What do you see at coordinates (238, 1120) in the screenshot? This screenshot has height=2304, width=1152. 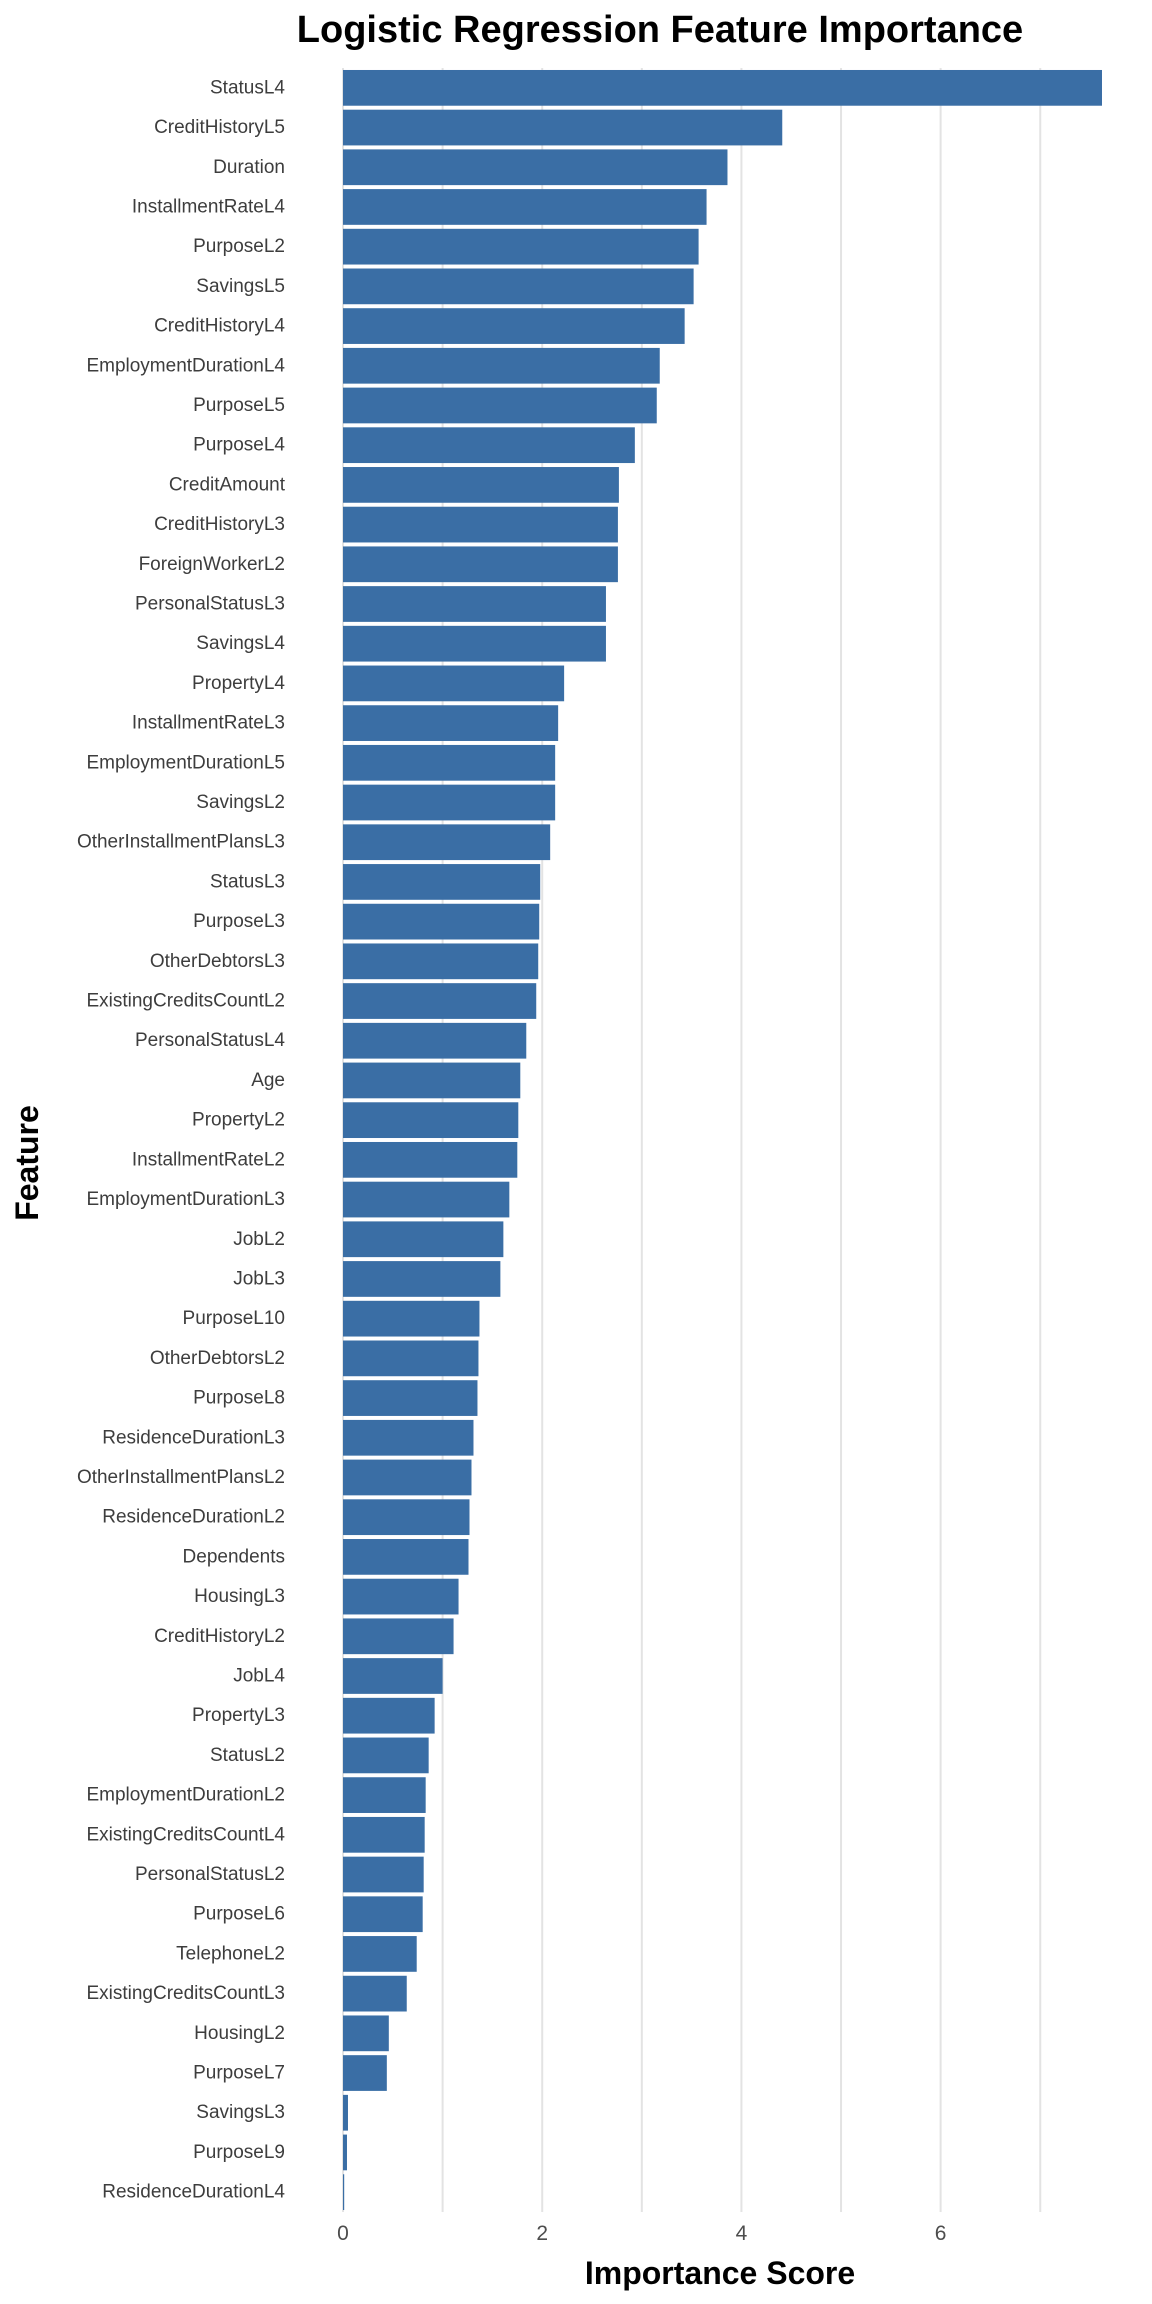 I see `category-label: PropertyL2` at bounding box center [238, 1120].